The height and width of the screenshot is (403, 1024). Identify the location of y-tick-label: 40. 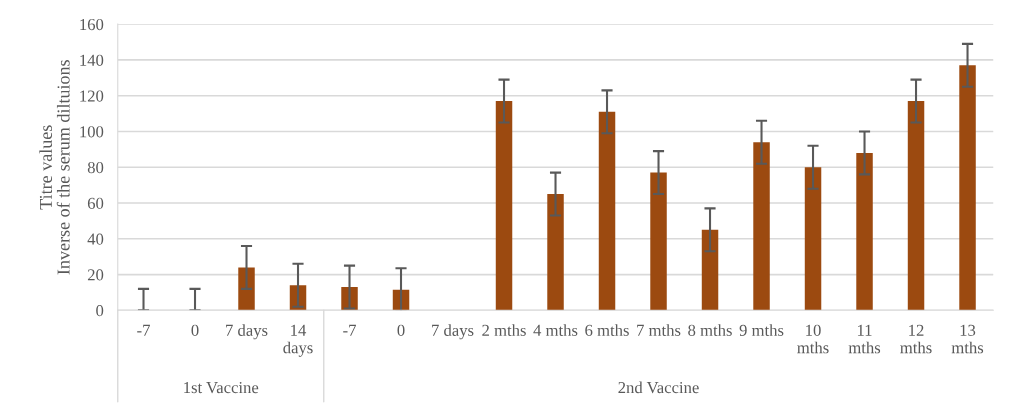
(95, 239).